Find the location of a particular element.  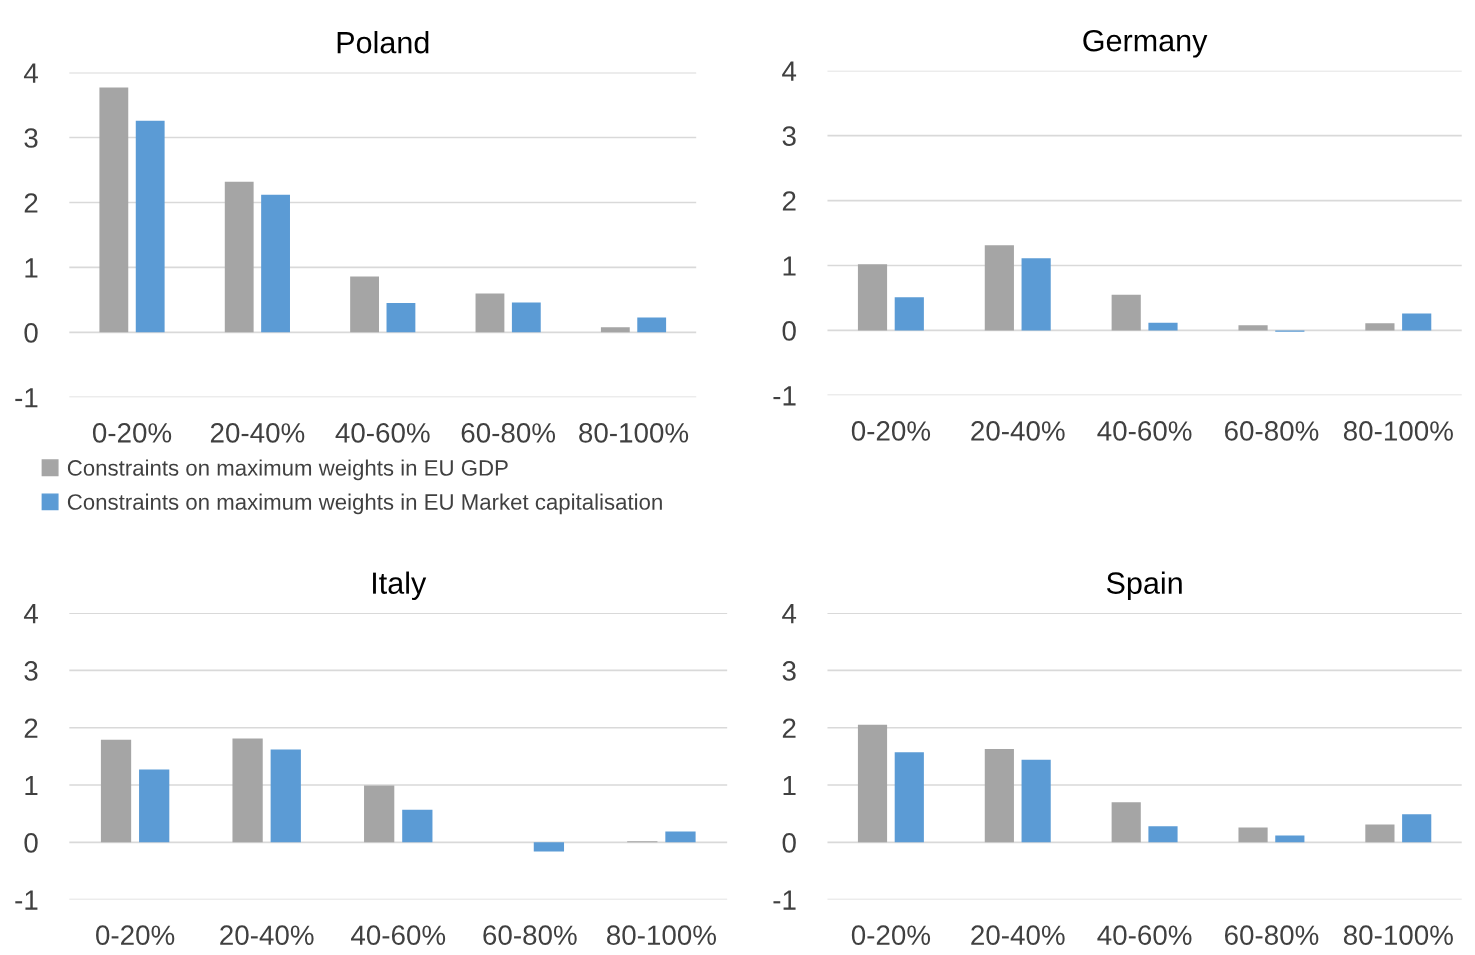

chart-title: Germany is located at coordinates (1145, 43).